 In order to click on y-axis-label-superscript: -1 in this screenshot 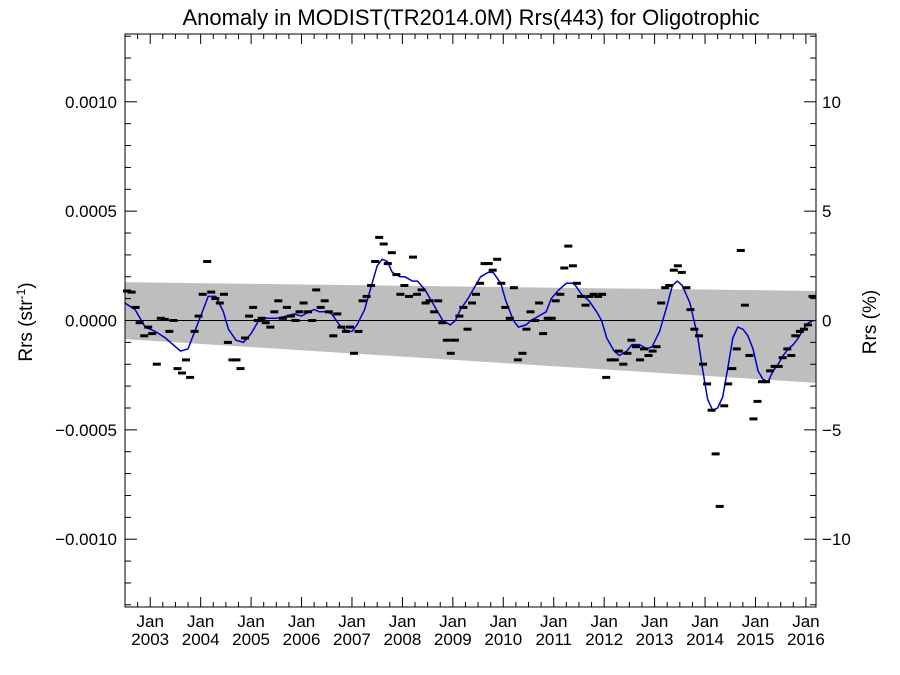, I will do `click(21, 293)`.